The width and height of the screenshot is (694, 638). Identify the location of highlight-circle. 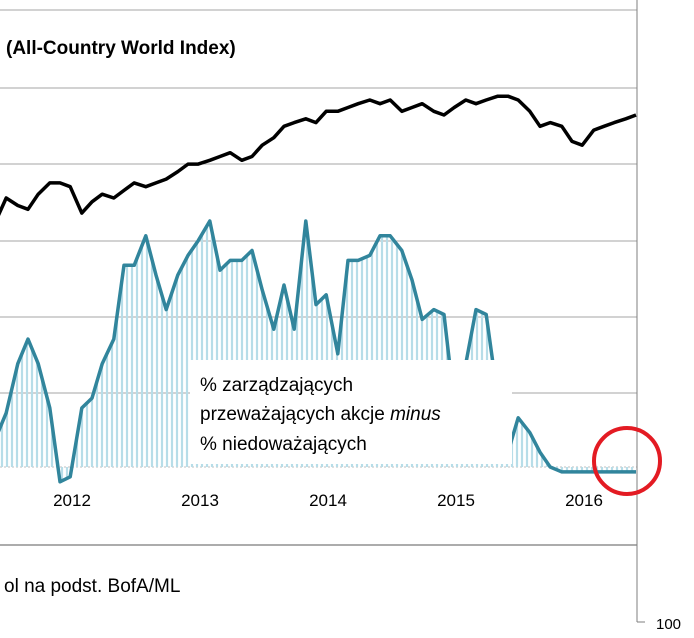
(627, 461).